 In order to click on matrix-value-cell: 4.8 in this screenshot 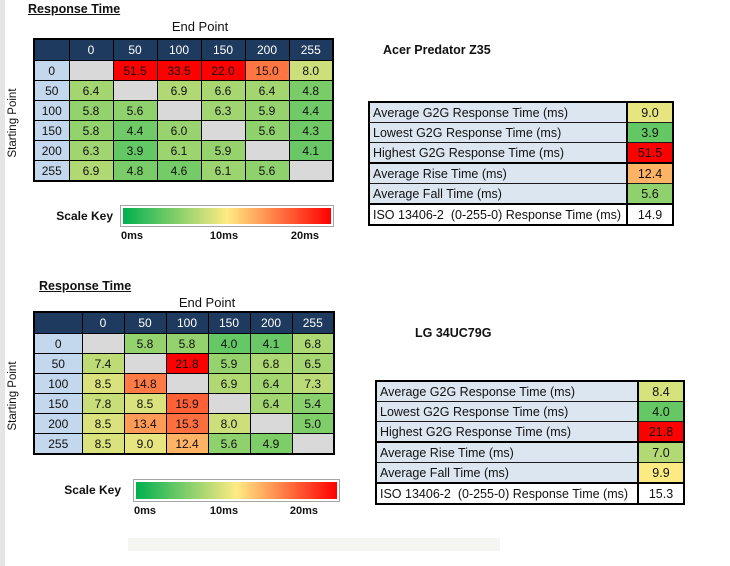, I will do `click(311, 90)`.